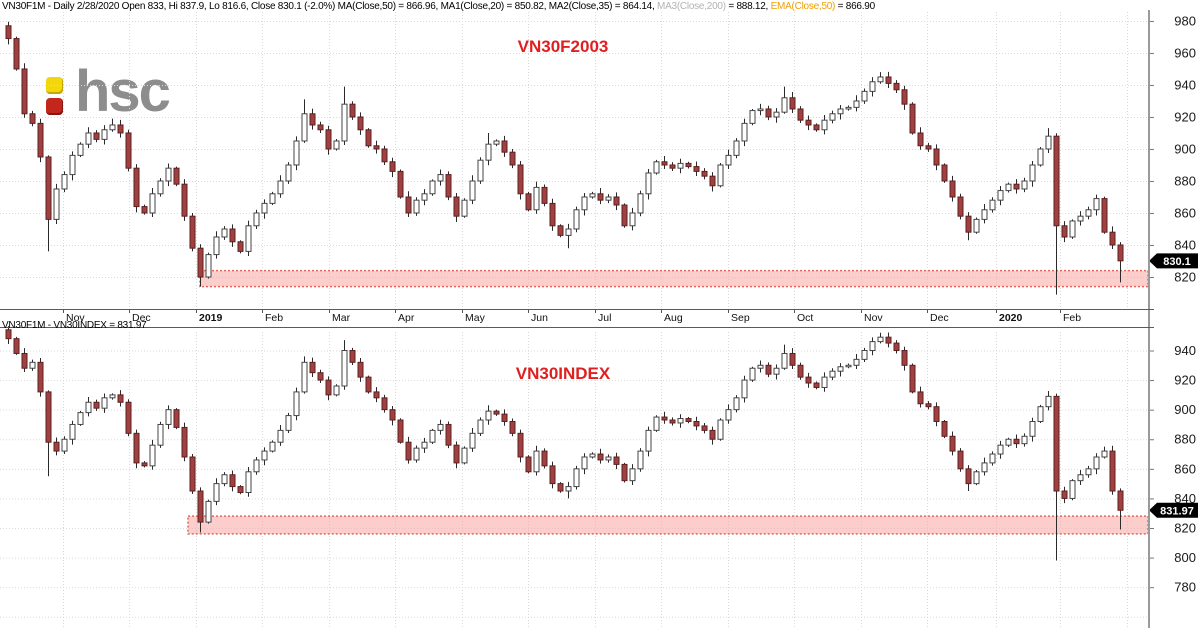 The height and width of the screenshot is (628, 1200). What do you see at coordinates (74, 325) in the screenshot?
I see `bottom-chart-statusline: VN30F1M - VN30INDEX = 831.97` at bounding box center [74, 325].